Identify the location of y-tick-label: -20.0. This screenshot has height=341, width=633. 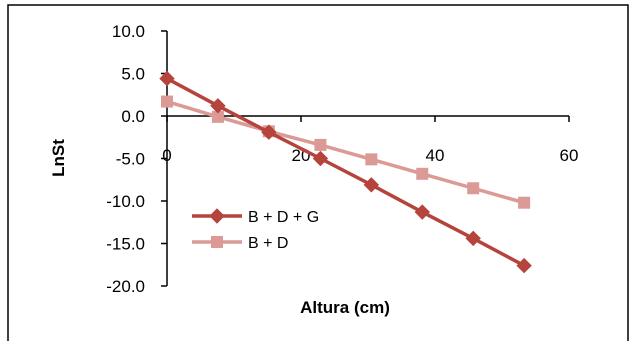
(125, 286).